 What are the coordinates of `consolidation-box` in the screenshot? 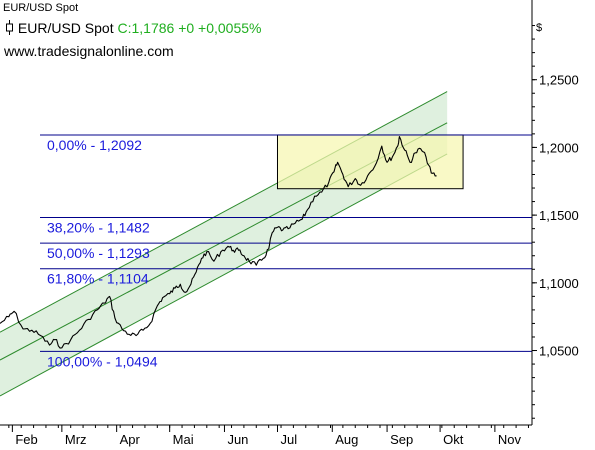 It's located at (370, 162).